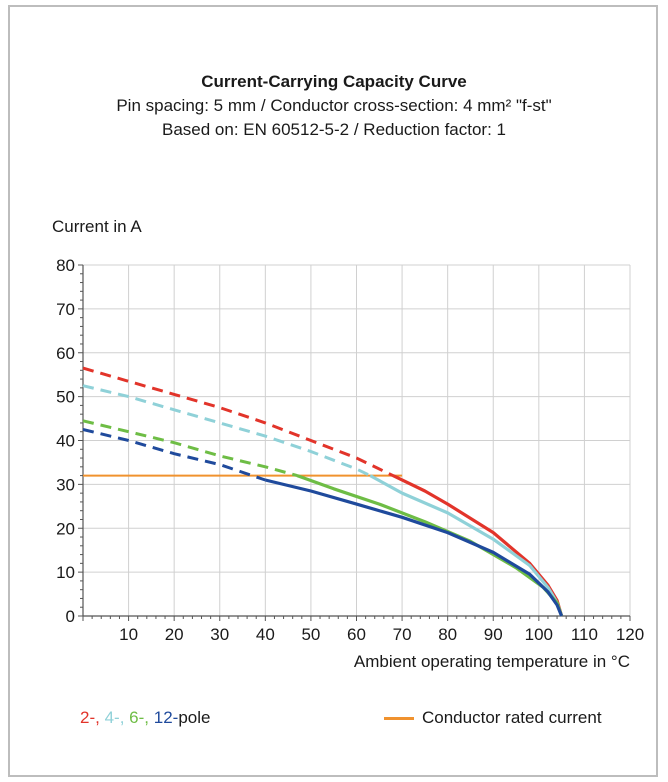 Image resolution: width=668 pixels, height=782 pixels. I want to click on legend-pole-12: 12-, so click(166, 717).